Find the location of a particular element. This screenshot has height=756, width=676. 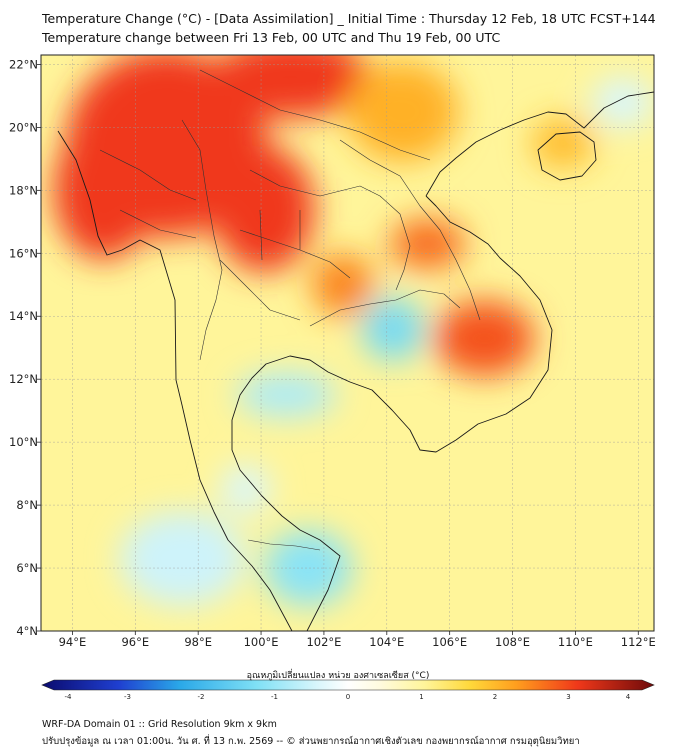

boundary-thailand-cambodia is located at coordinates (385, 308).